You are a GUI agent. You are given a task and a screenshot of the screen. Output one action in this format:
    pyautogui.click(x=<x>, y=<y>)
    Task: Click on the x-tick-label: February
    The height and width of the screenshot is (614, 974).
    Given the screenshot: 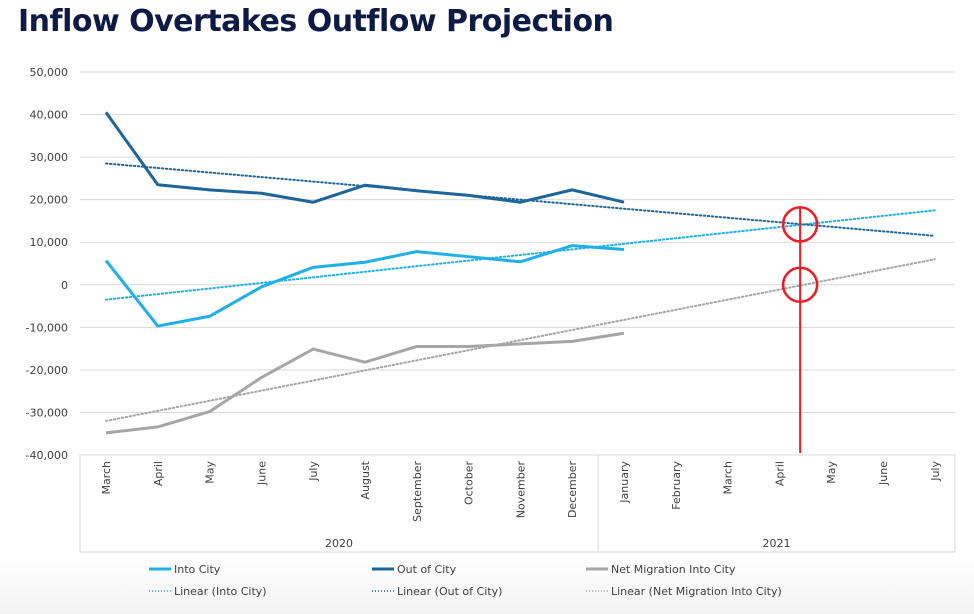 What is the action you would take?
    pyautogui.click(x=676, y=485)
    